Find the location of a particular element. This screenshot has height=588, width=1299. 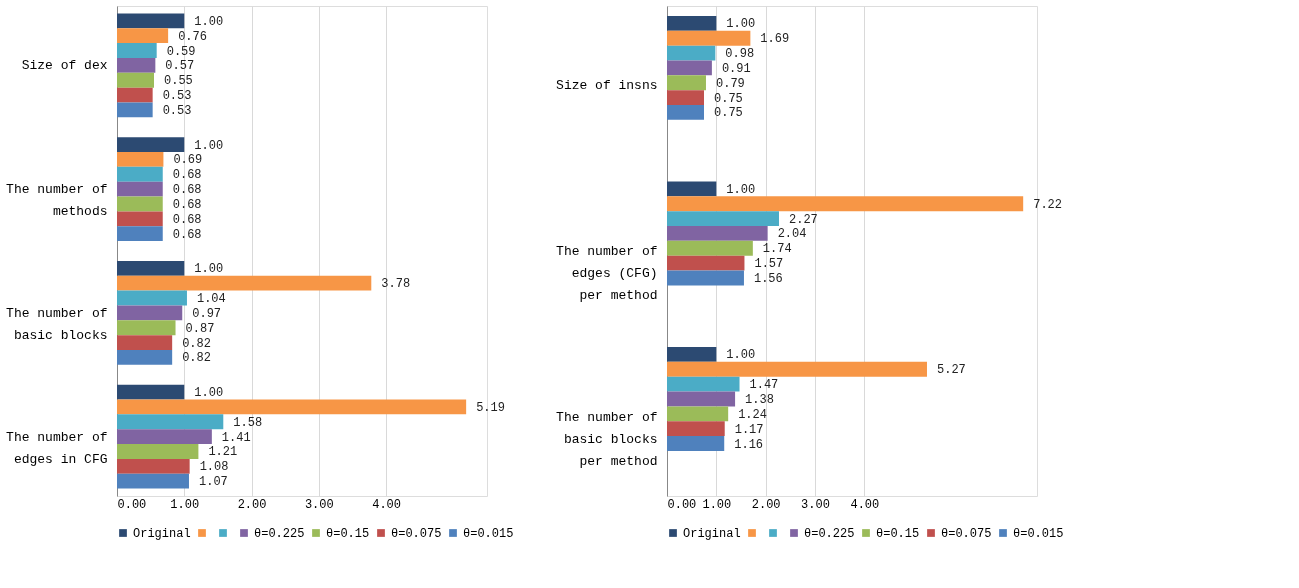

y-tick-label: The number of edges (CFG) per method is located at coordinates (607, 273).